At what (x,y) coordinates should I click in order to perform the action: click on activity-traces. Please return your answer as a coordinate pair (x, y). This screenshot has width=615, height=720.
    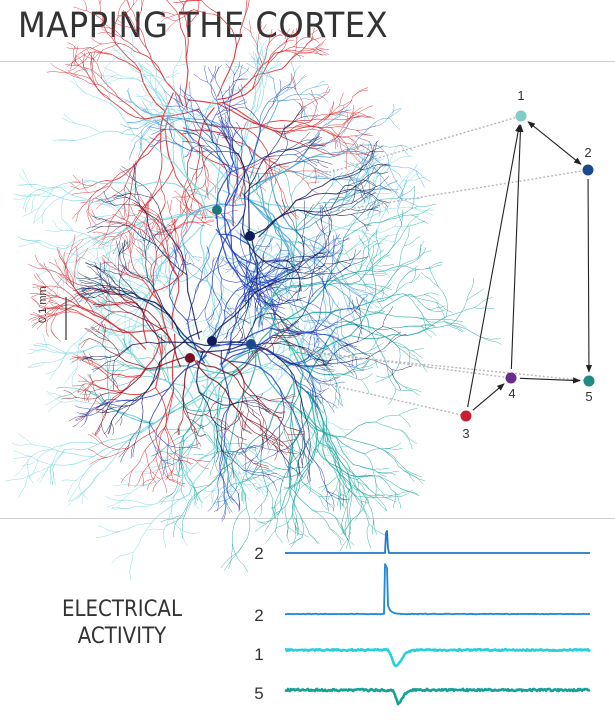
    Looking at the image, I should click on (437, 618).